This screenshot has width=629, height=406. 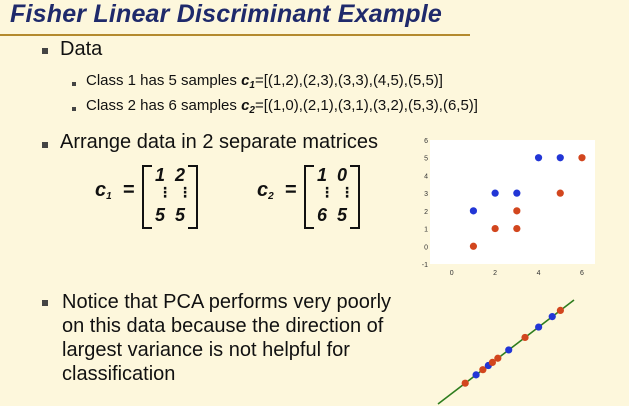 What do you see at coordinates (426, 194) in the screenshot?
I see `y-tick-label: 3` at bounding box center [426, 194].